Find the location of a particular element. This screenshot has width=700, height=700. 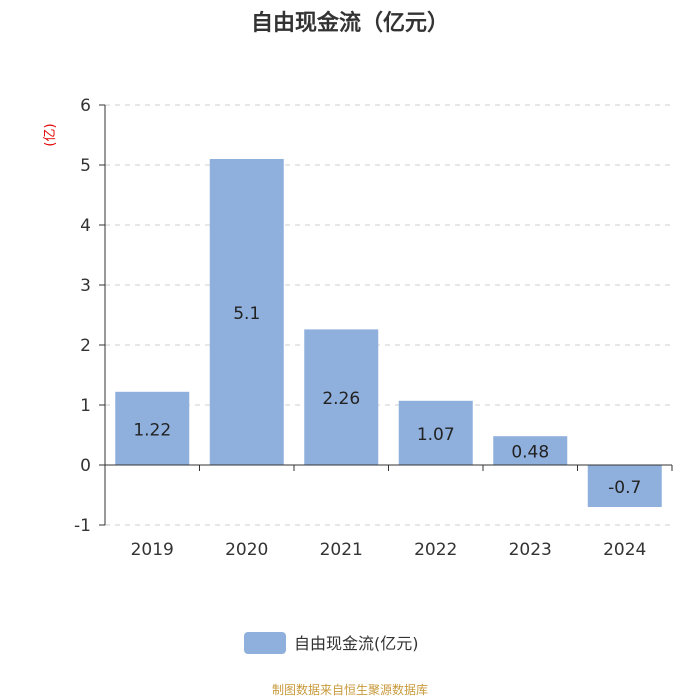

y-tick-label: 2 is located at coordinates (85, 346).